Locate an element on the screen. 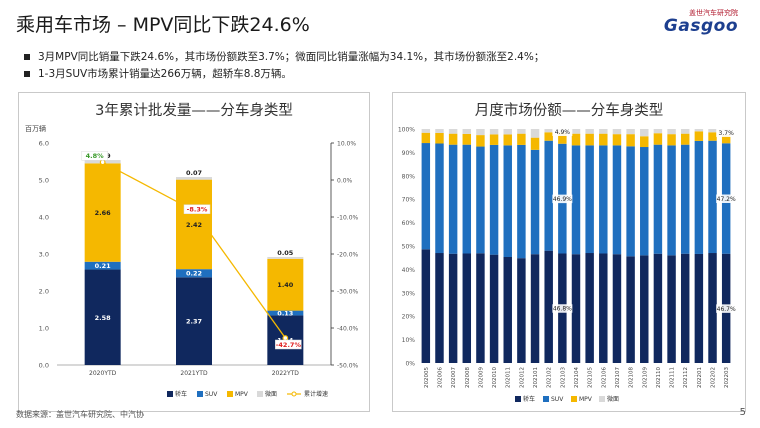 This screenshot has width=760, height=428. x-tick-label: 202006 is located at coordinates (440, 377).